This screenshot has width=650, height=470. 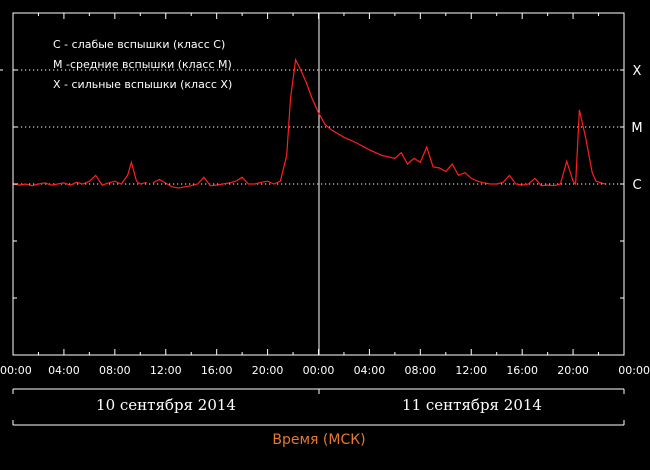 I want to click on date-brackets, so click(x=318, y=407).